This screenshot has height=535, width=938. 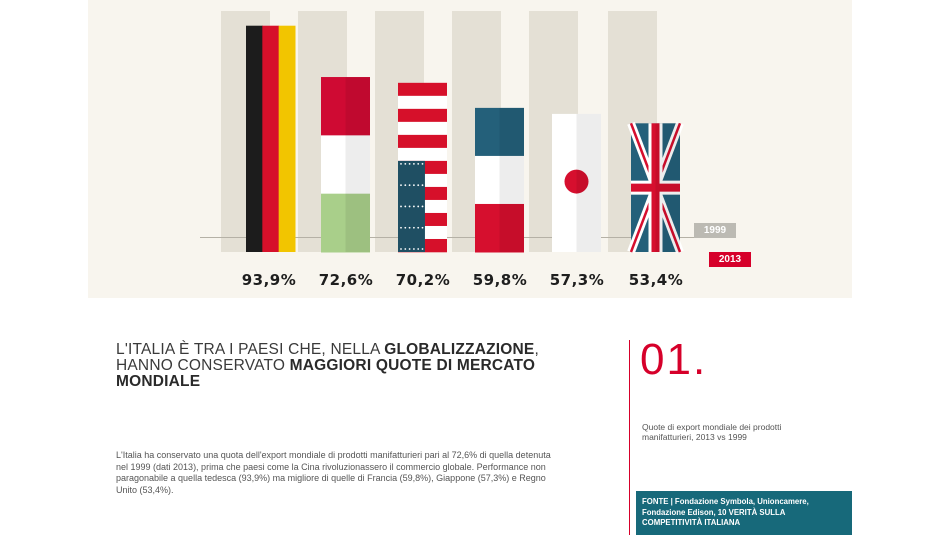 What do you see at coordinates (499, 180) in the screenshot?
I see `bar-2013-france-flag` at bounding box center [499, 180].